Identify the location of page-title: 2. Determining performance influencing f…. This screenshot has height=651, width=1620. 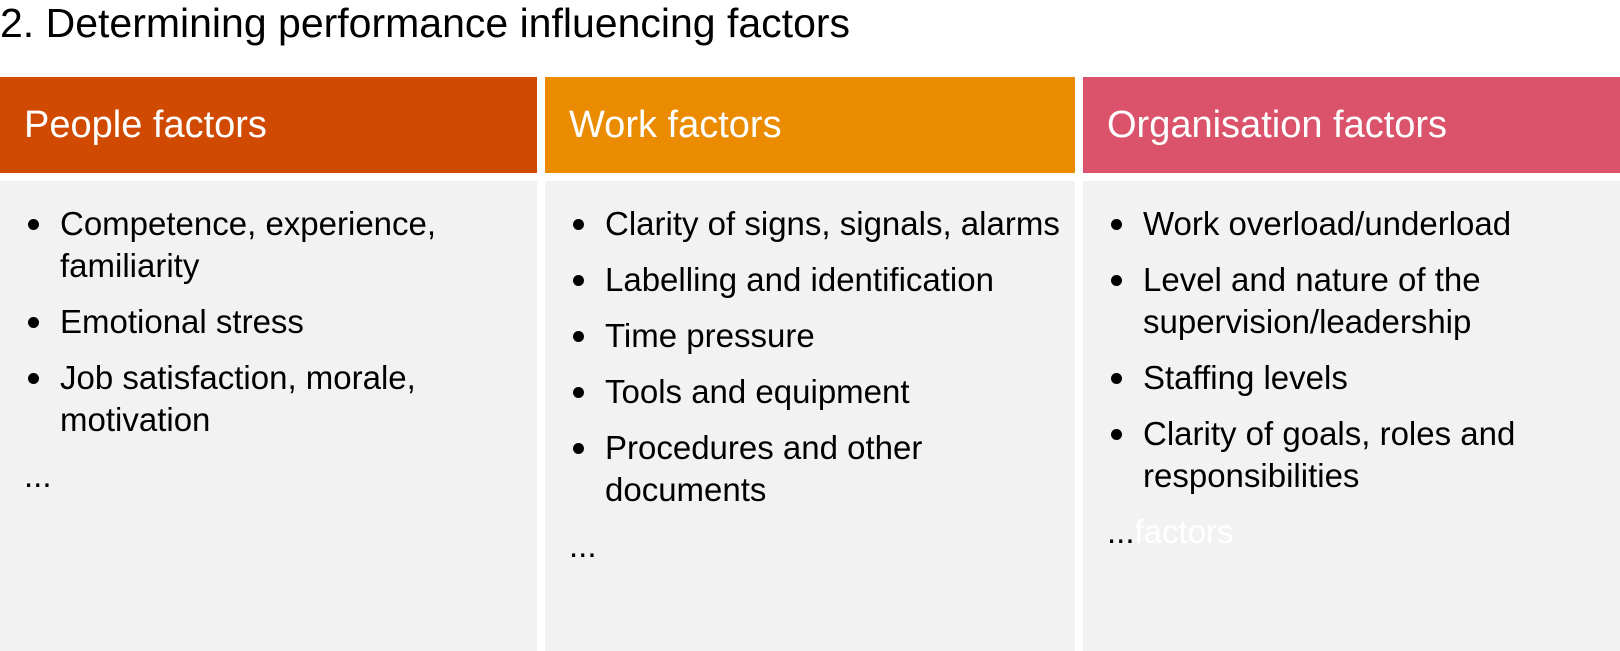
(425, 23).